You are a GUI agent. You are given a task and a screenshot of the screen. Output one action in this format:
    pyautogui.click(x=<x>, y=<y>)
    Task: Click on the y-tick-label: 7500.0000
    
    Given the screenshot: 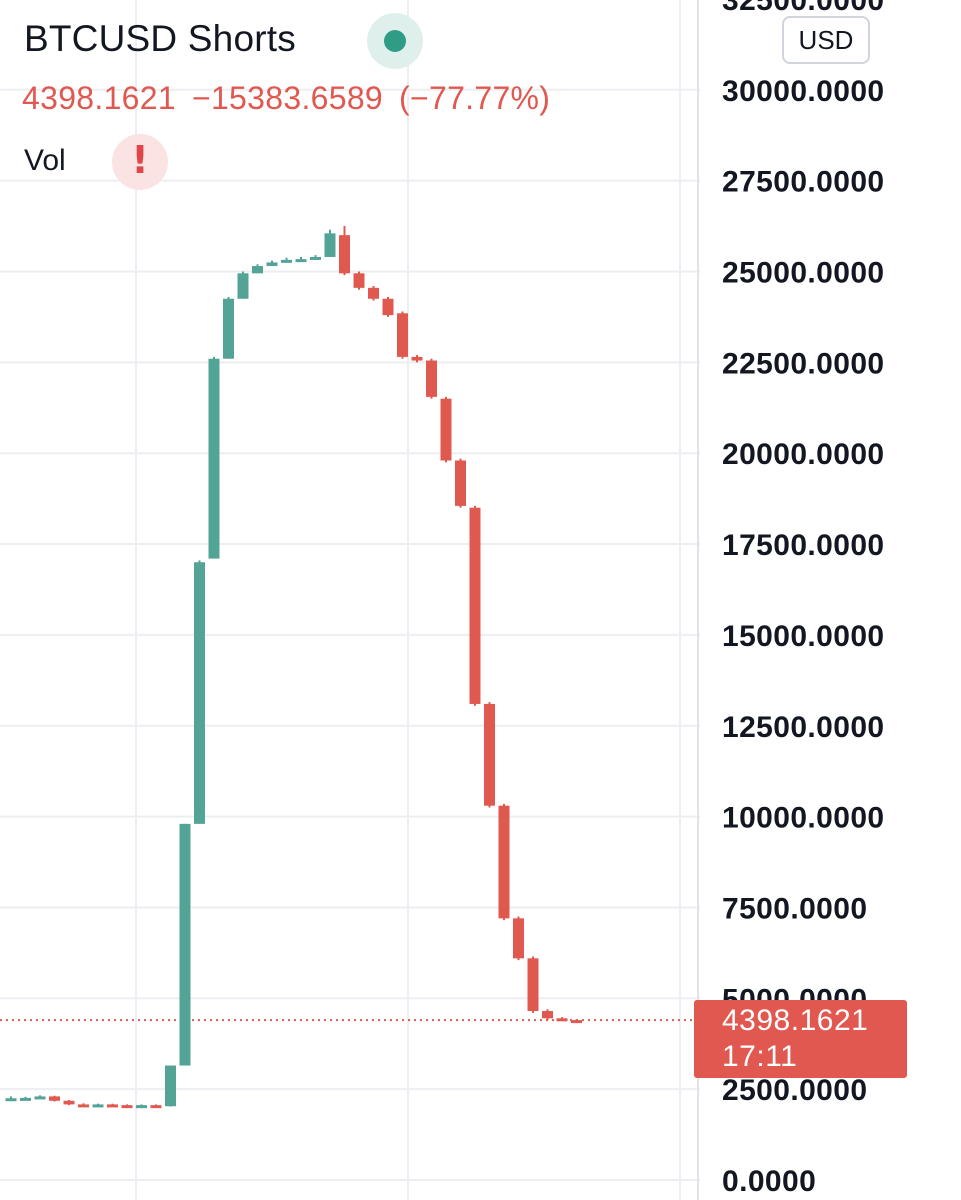 What is the action you would take?
    pyautogui.click(x=794, y=908)
    